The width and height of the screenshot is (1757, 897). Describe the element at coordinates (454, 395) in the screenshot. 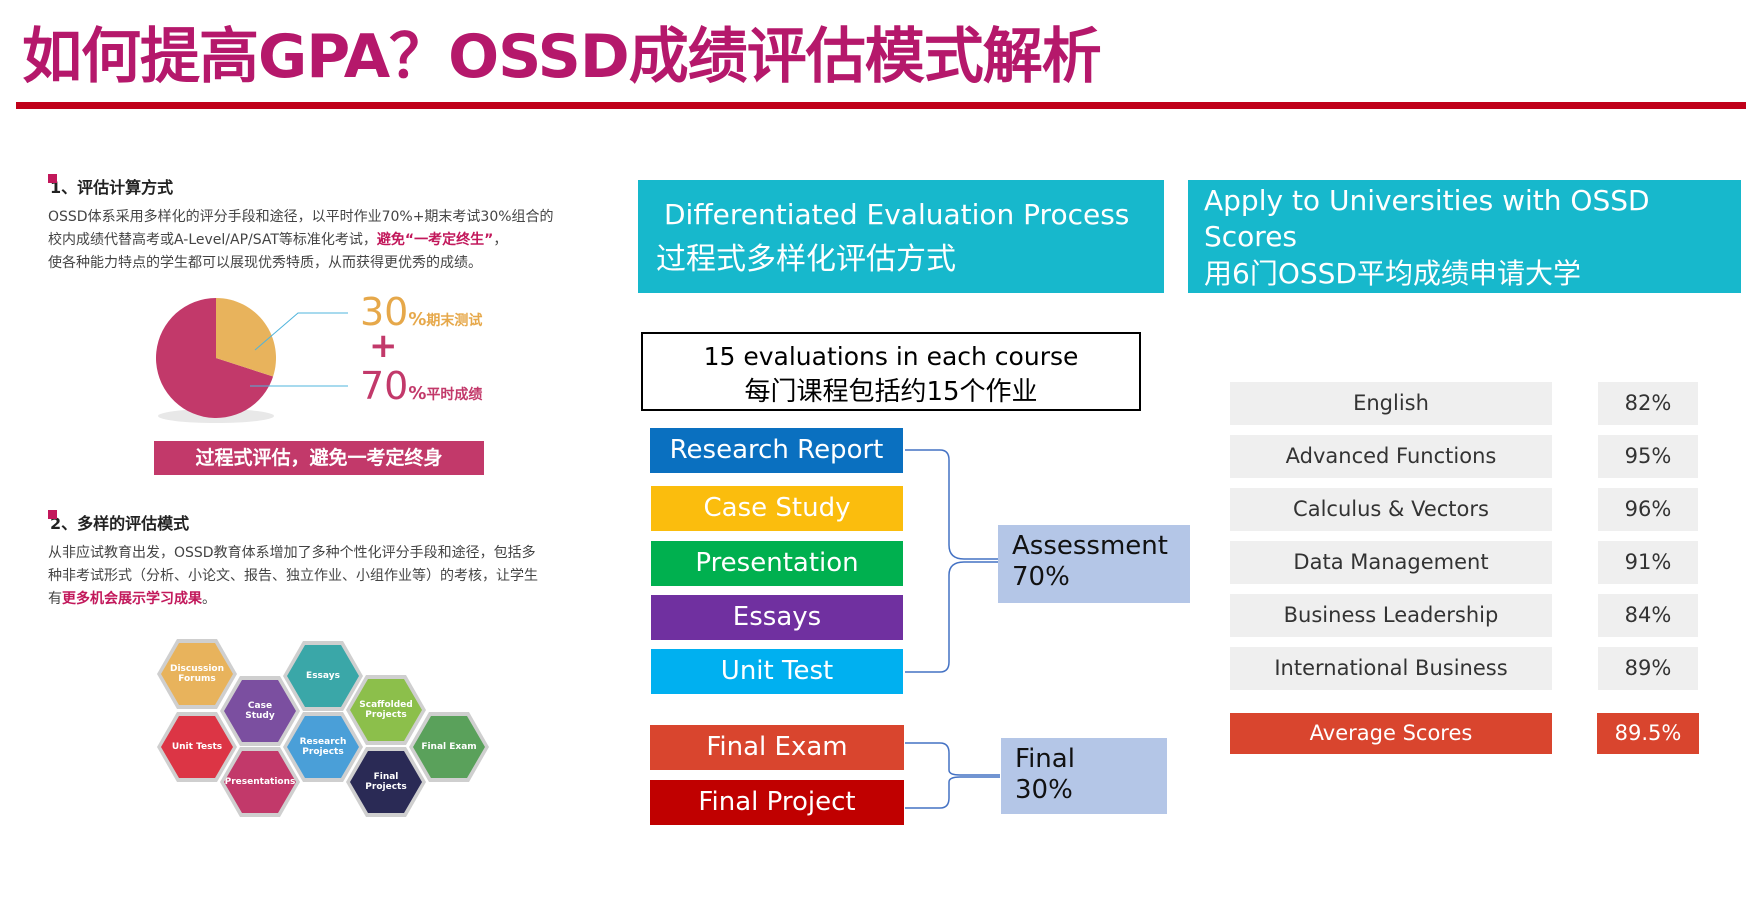

I see `daily-percent-caption: 平时成绩` at that location.